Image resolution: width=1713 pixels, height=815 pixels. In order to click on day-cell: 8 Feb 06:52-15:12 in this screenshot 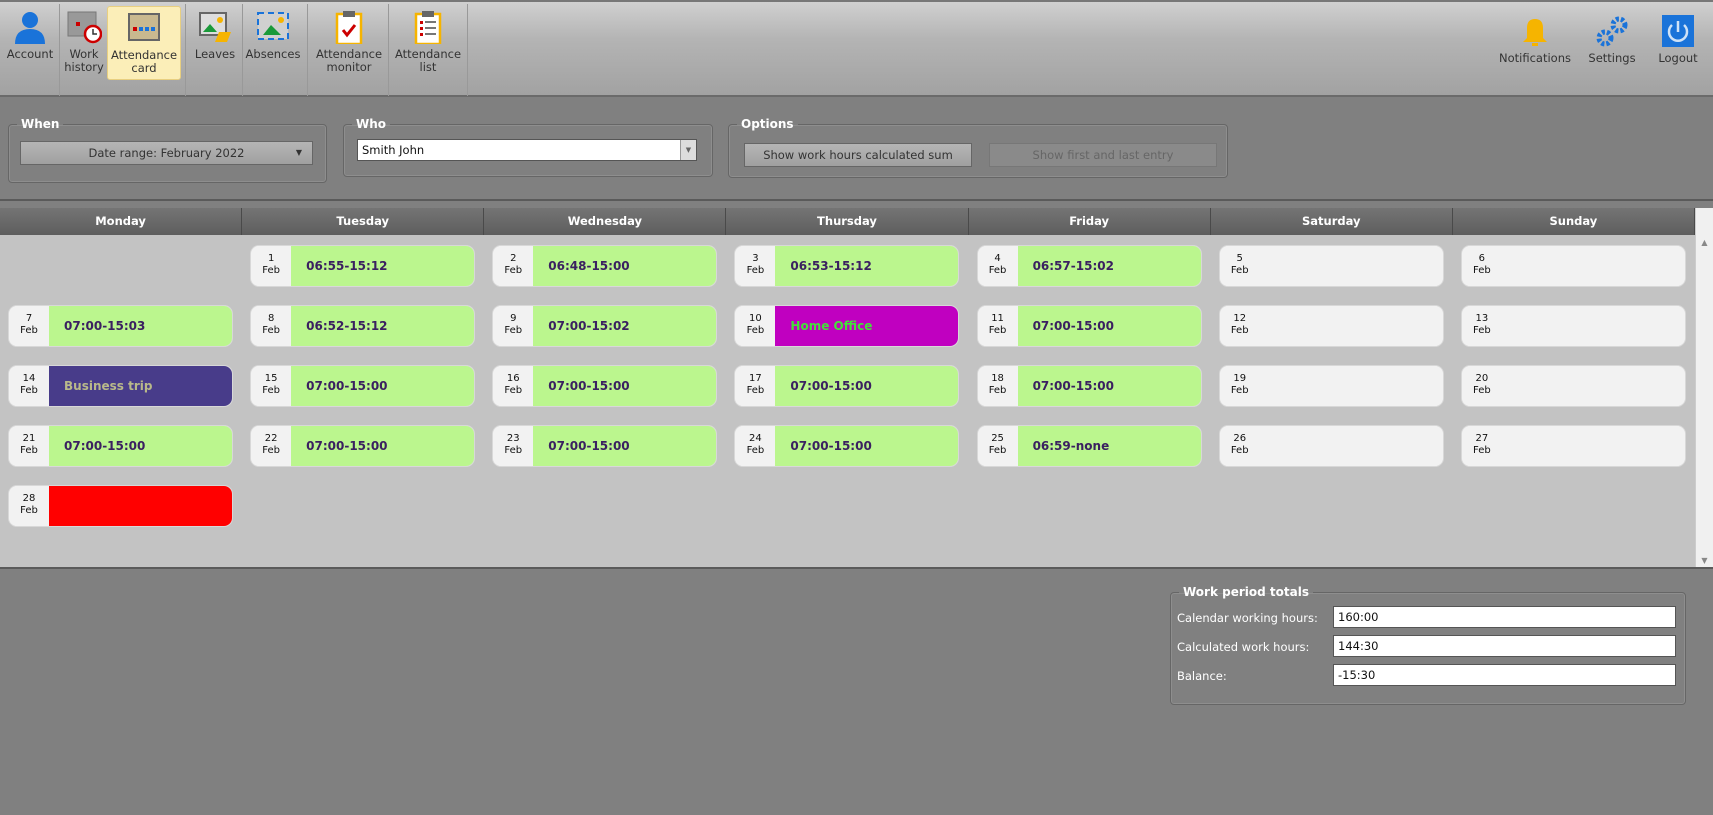, I will do `click(363, 326)`.